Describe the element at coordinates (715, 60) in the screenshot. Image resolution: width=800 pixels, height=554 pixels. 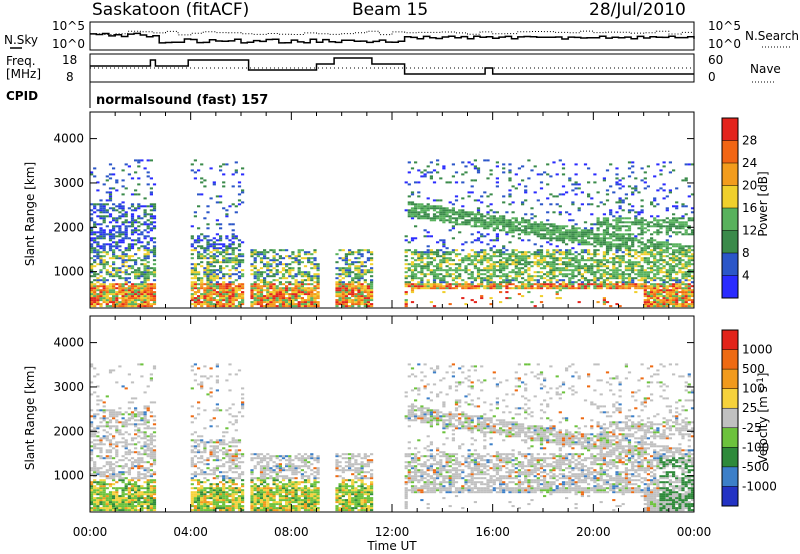
I see `nave-tick-top: 60` at that location.